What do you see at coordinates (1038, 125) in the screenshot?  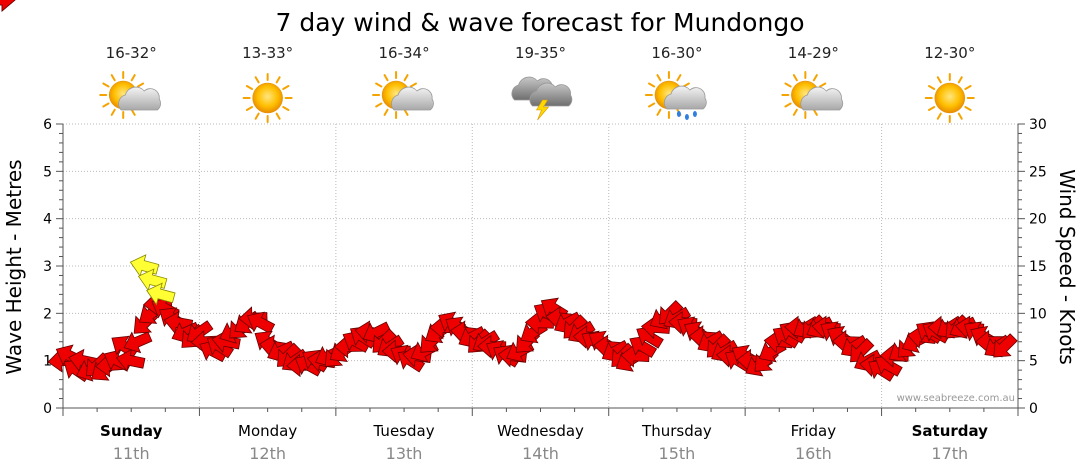 I see `right-tick-label: 30` at bounding box center [1038, 125].